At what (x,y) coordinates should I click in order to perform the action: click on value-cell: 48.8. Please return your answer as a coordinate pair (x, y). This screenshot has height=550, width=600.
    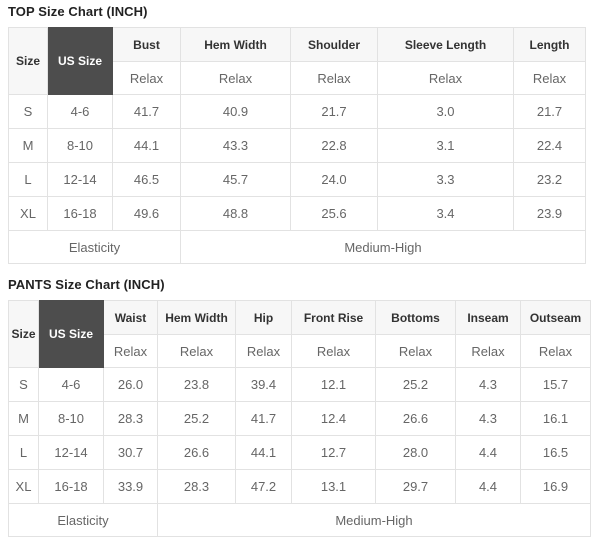
    Looking at the image, I should click on (235, 213).